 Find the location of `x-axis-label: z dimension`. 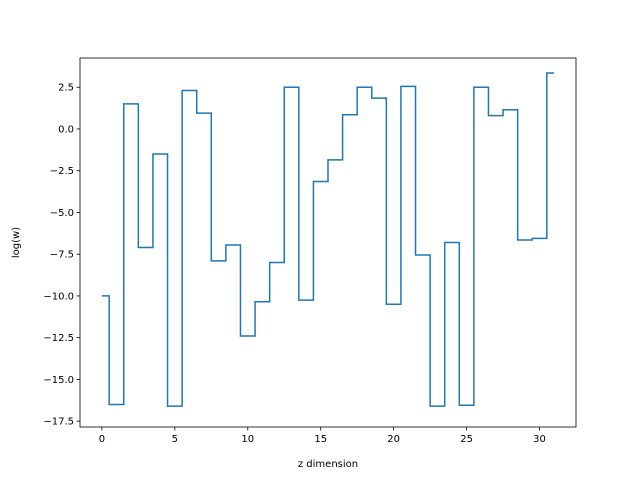

x-axis-label: z dimension is located at coordinates (328, 464).